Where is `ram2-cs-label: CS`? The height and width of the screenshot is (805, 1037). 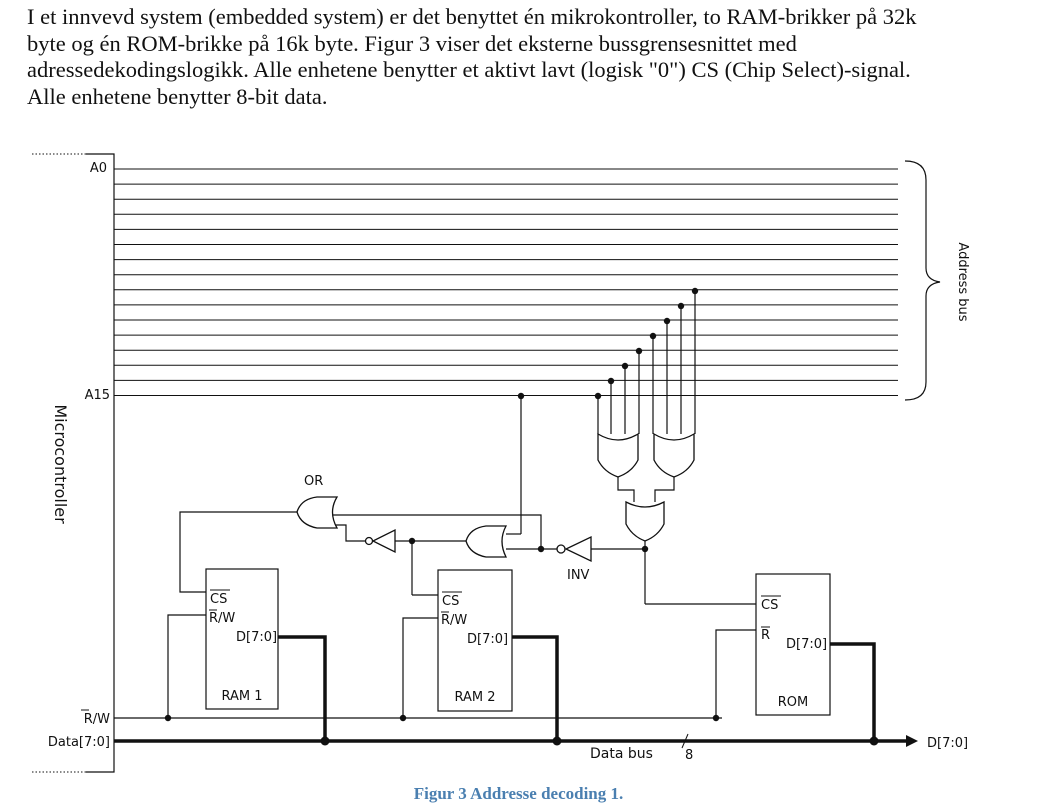 ram2-cs-label: CS is located at coordinates (450, 601).